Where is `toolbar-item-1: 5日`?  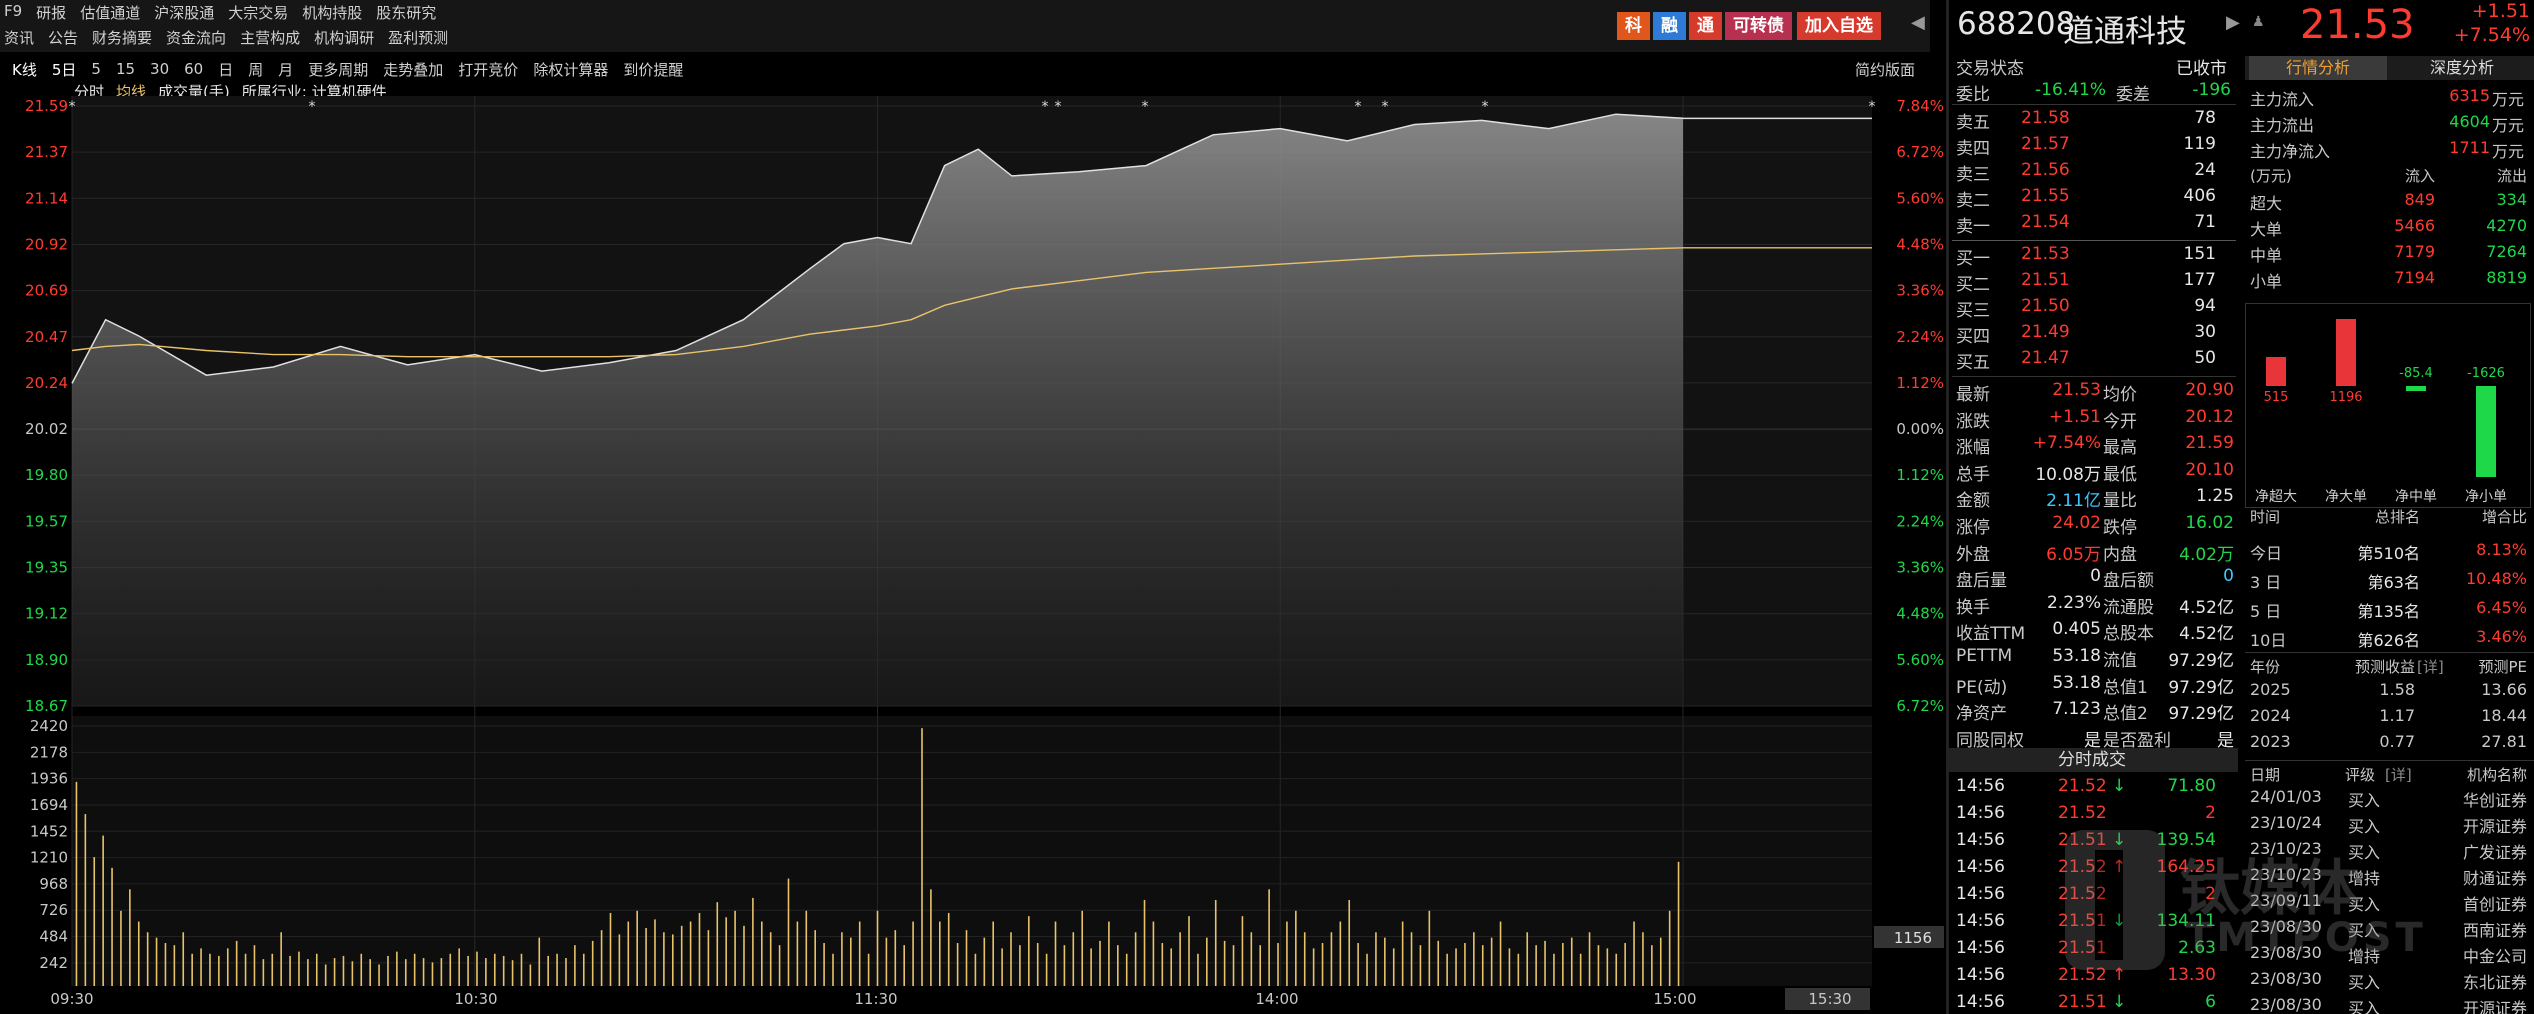
toolbar-item-1: 5日 is located at coordinates (64, 69).